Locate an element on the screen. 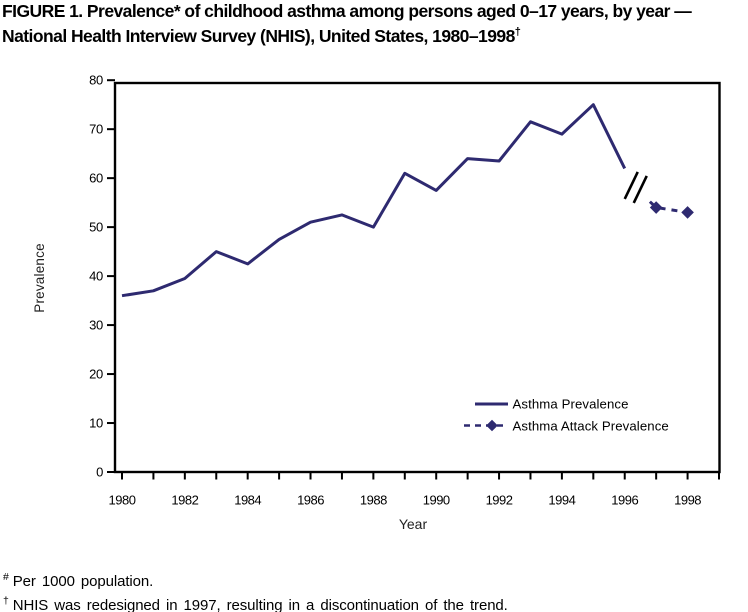 This screenshot has width=748, height=612. y-tick-label: 20 is located at coordinates (96, 374).